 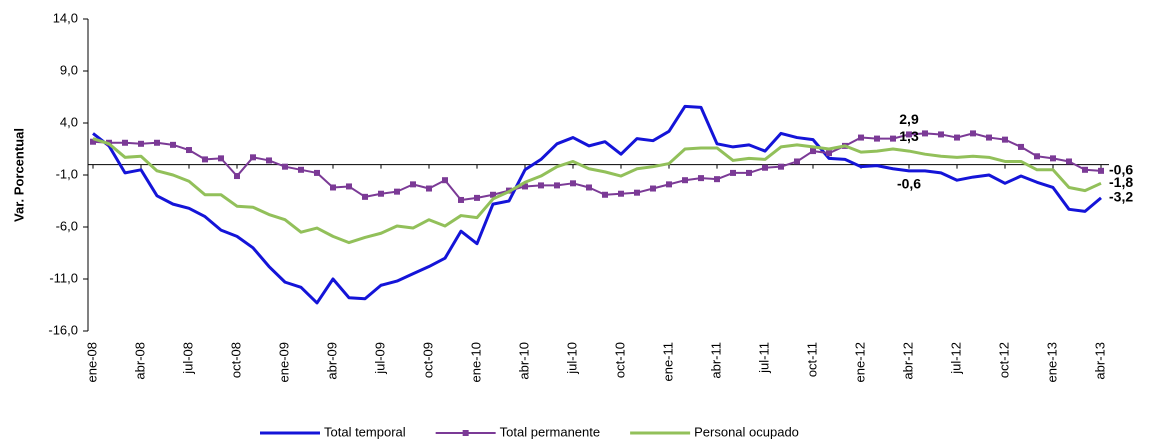 I want to click on data-label: 2,9, so click(x=909, y=119).